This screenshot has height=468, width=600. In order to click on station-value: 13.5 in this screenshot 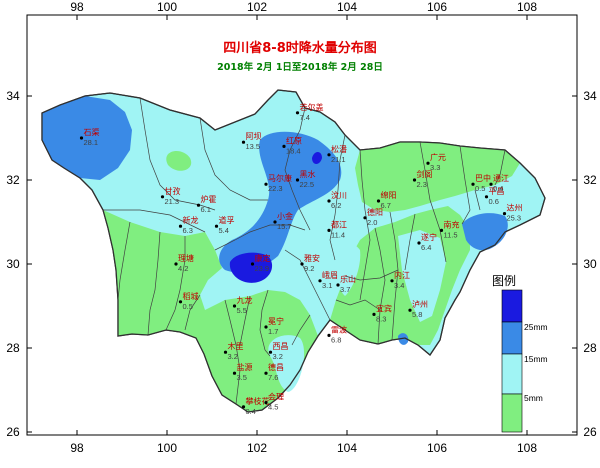, I will do `click(253, 146)`.